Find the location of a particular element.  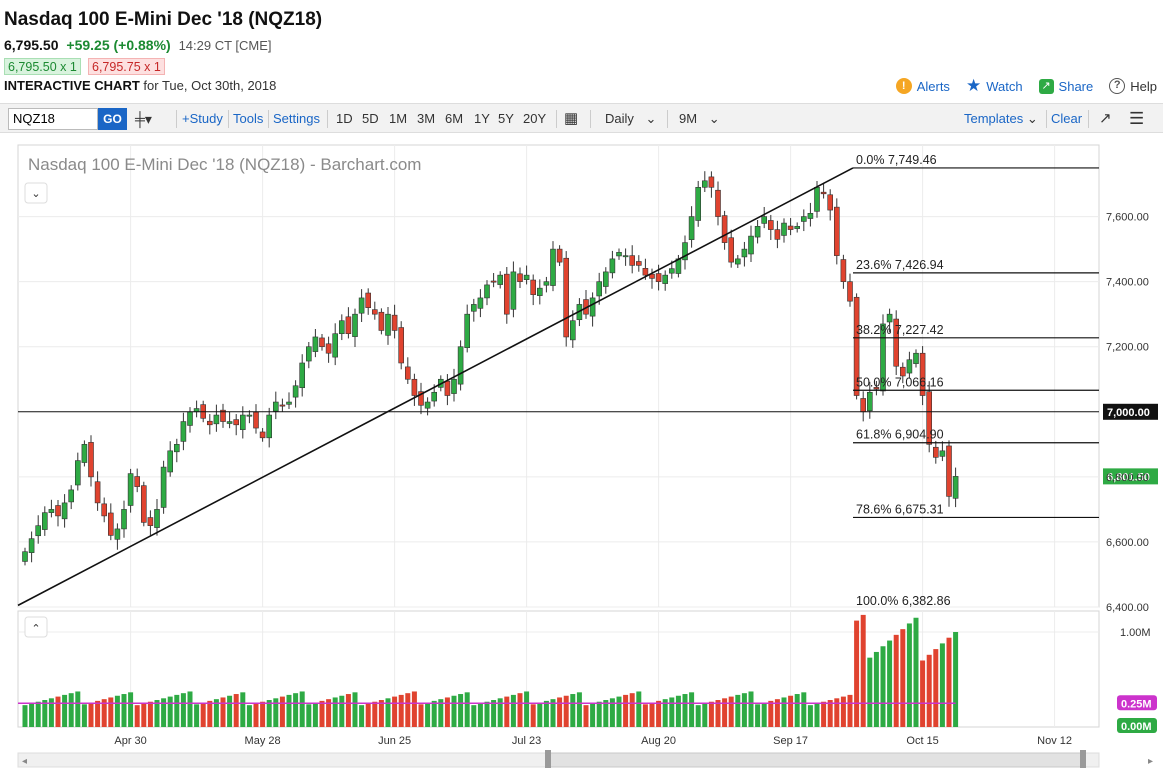

price-tick-label: 6,800.00 is located at coordinates (1127, 478).